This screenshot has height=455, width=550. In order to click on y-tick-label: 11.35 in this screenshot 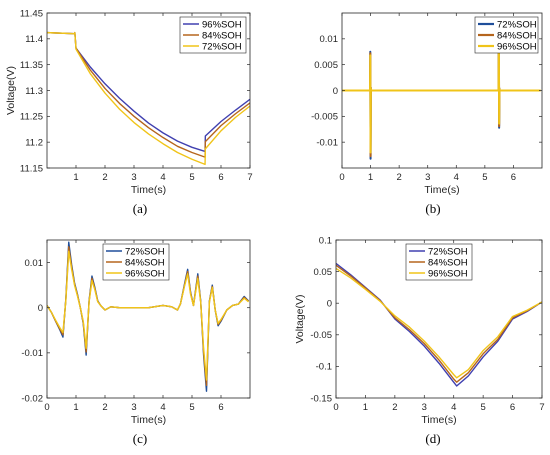, I will do `click(31, 65)`.